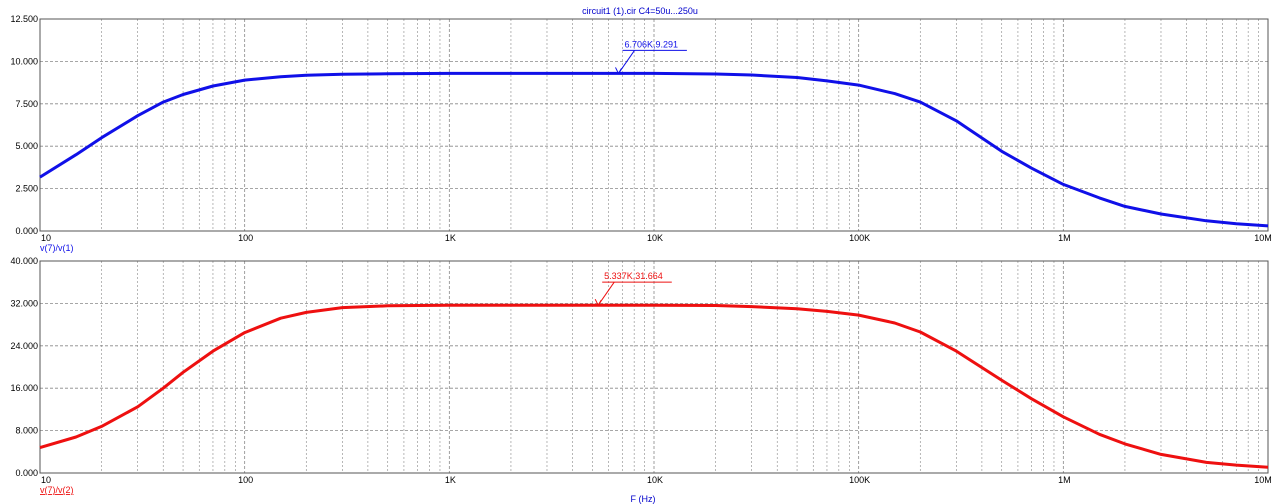 The height and width of the screenshot is (504, 1280). I want to click on y-tick-label: 5.000, so click(26, 146).